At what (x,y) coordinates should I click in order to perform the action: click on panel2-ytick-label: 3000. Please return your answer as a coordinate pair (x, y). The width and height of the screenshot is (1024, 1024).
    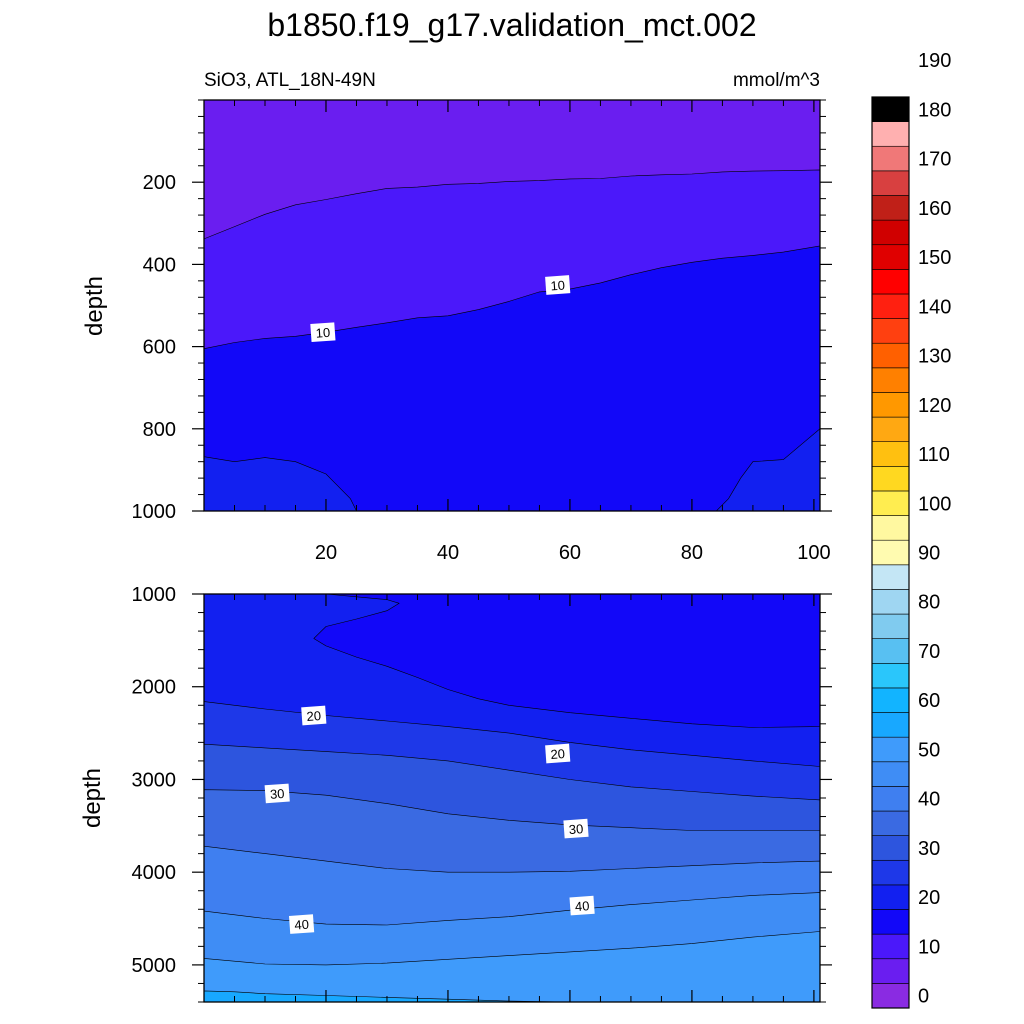
    Looking at the image, I should click on (154, 780).